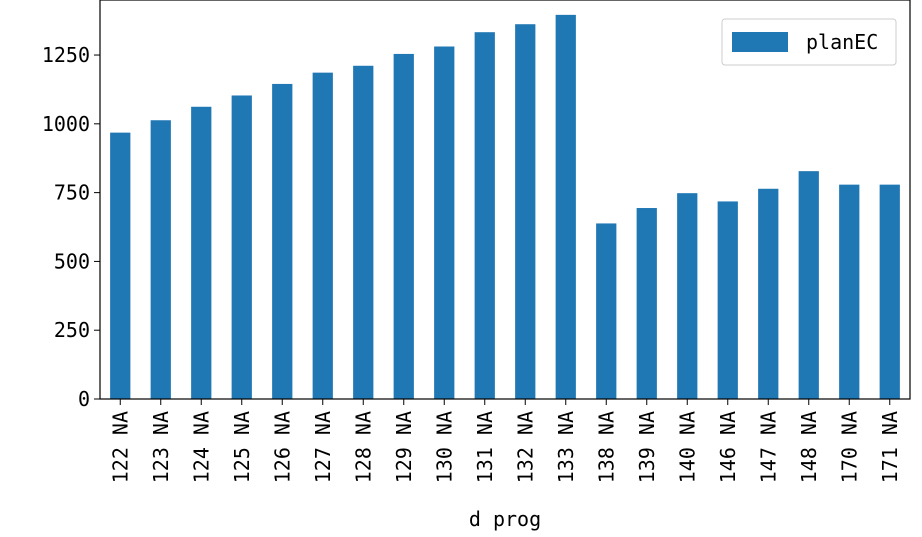  What do you see at coordinates (606, 311) in the screenshot?
I see `bar-138-na` at bounding box center [606, 311].